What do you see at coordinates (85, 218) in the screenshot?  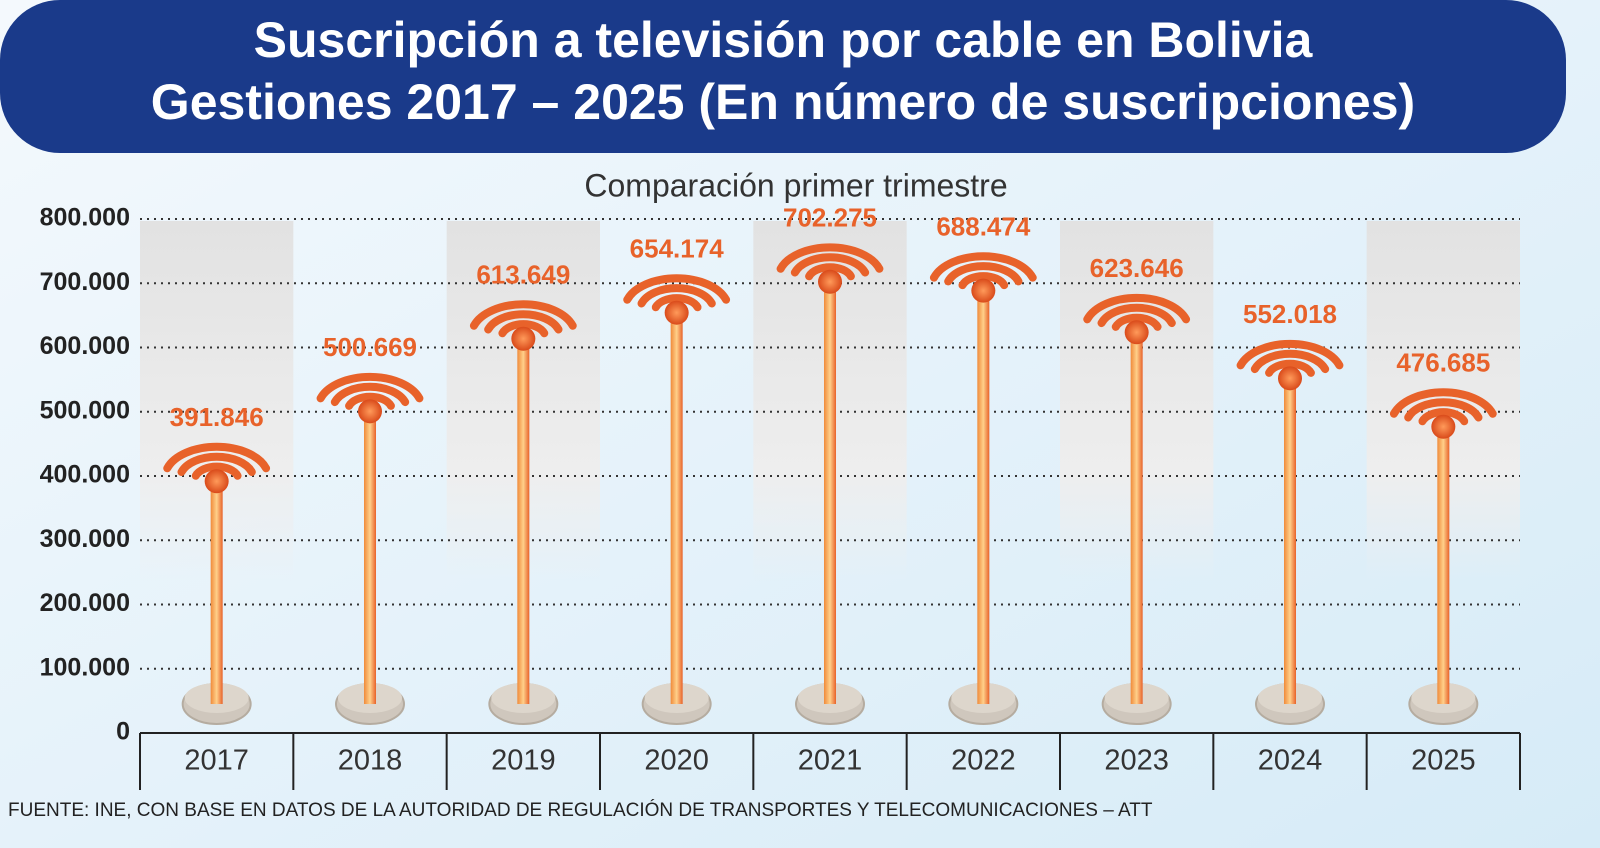 I see `y-tick-label: 800.000` at bounding box center [85, 218].